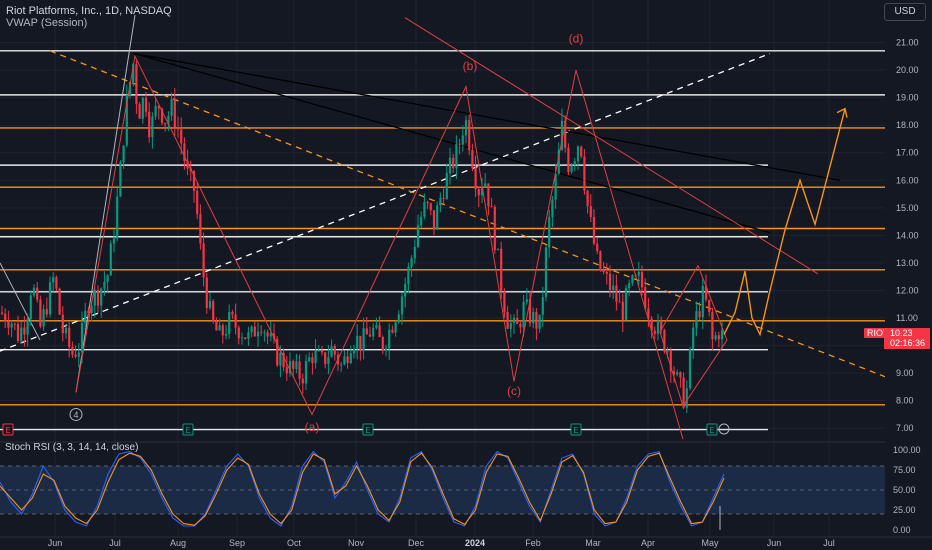 The image size is (932, 550). Describe the element at coordinates (784, 222) in the screenshot. I see `projection-line` at that location.